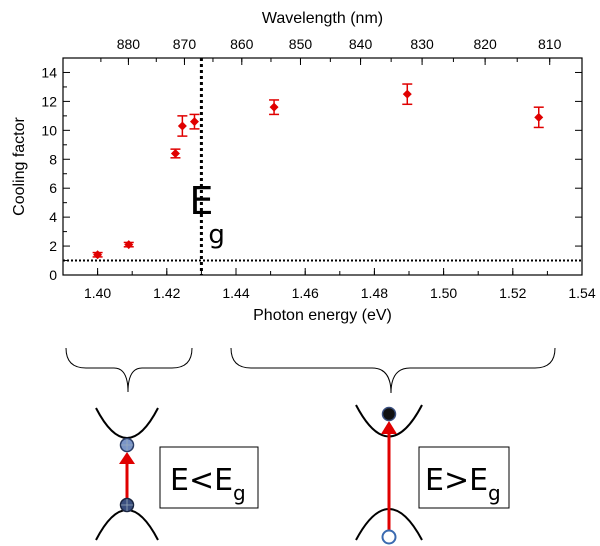 The image size is (600, 546). I want to click on top-tick-label: 850, so click(301, 44).